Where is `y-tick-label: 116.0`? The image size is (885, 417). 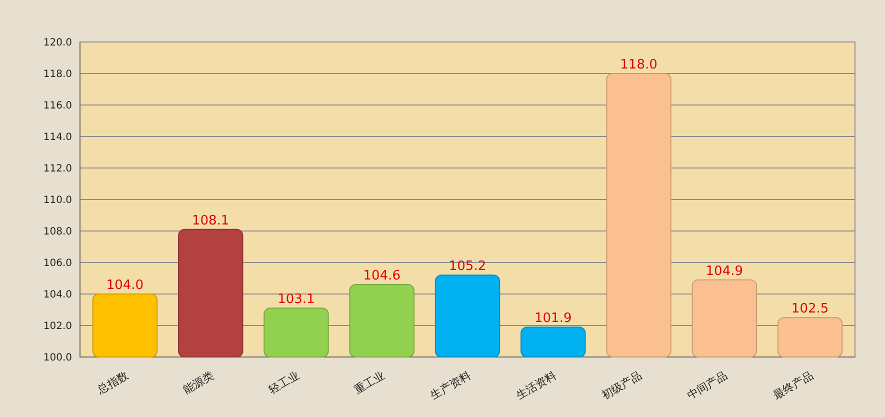
y-tick-label: 116.0 is located at coordinates (57, 106).